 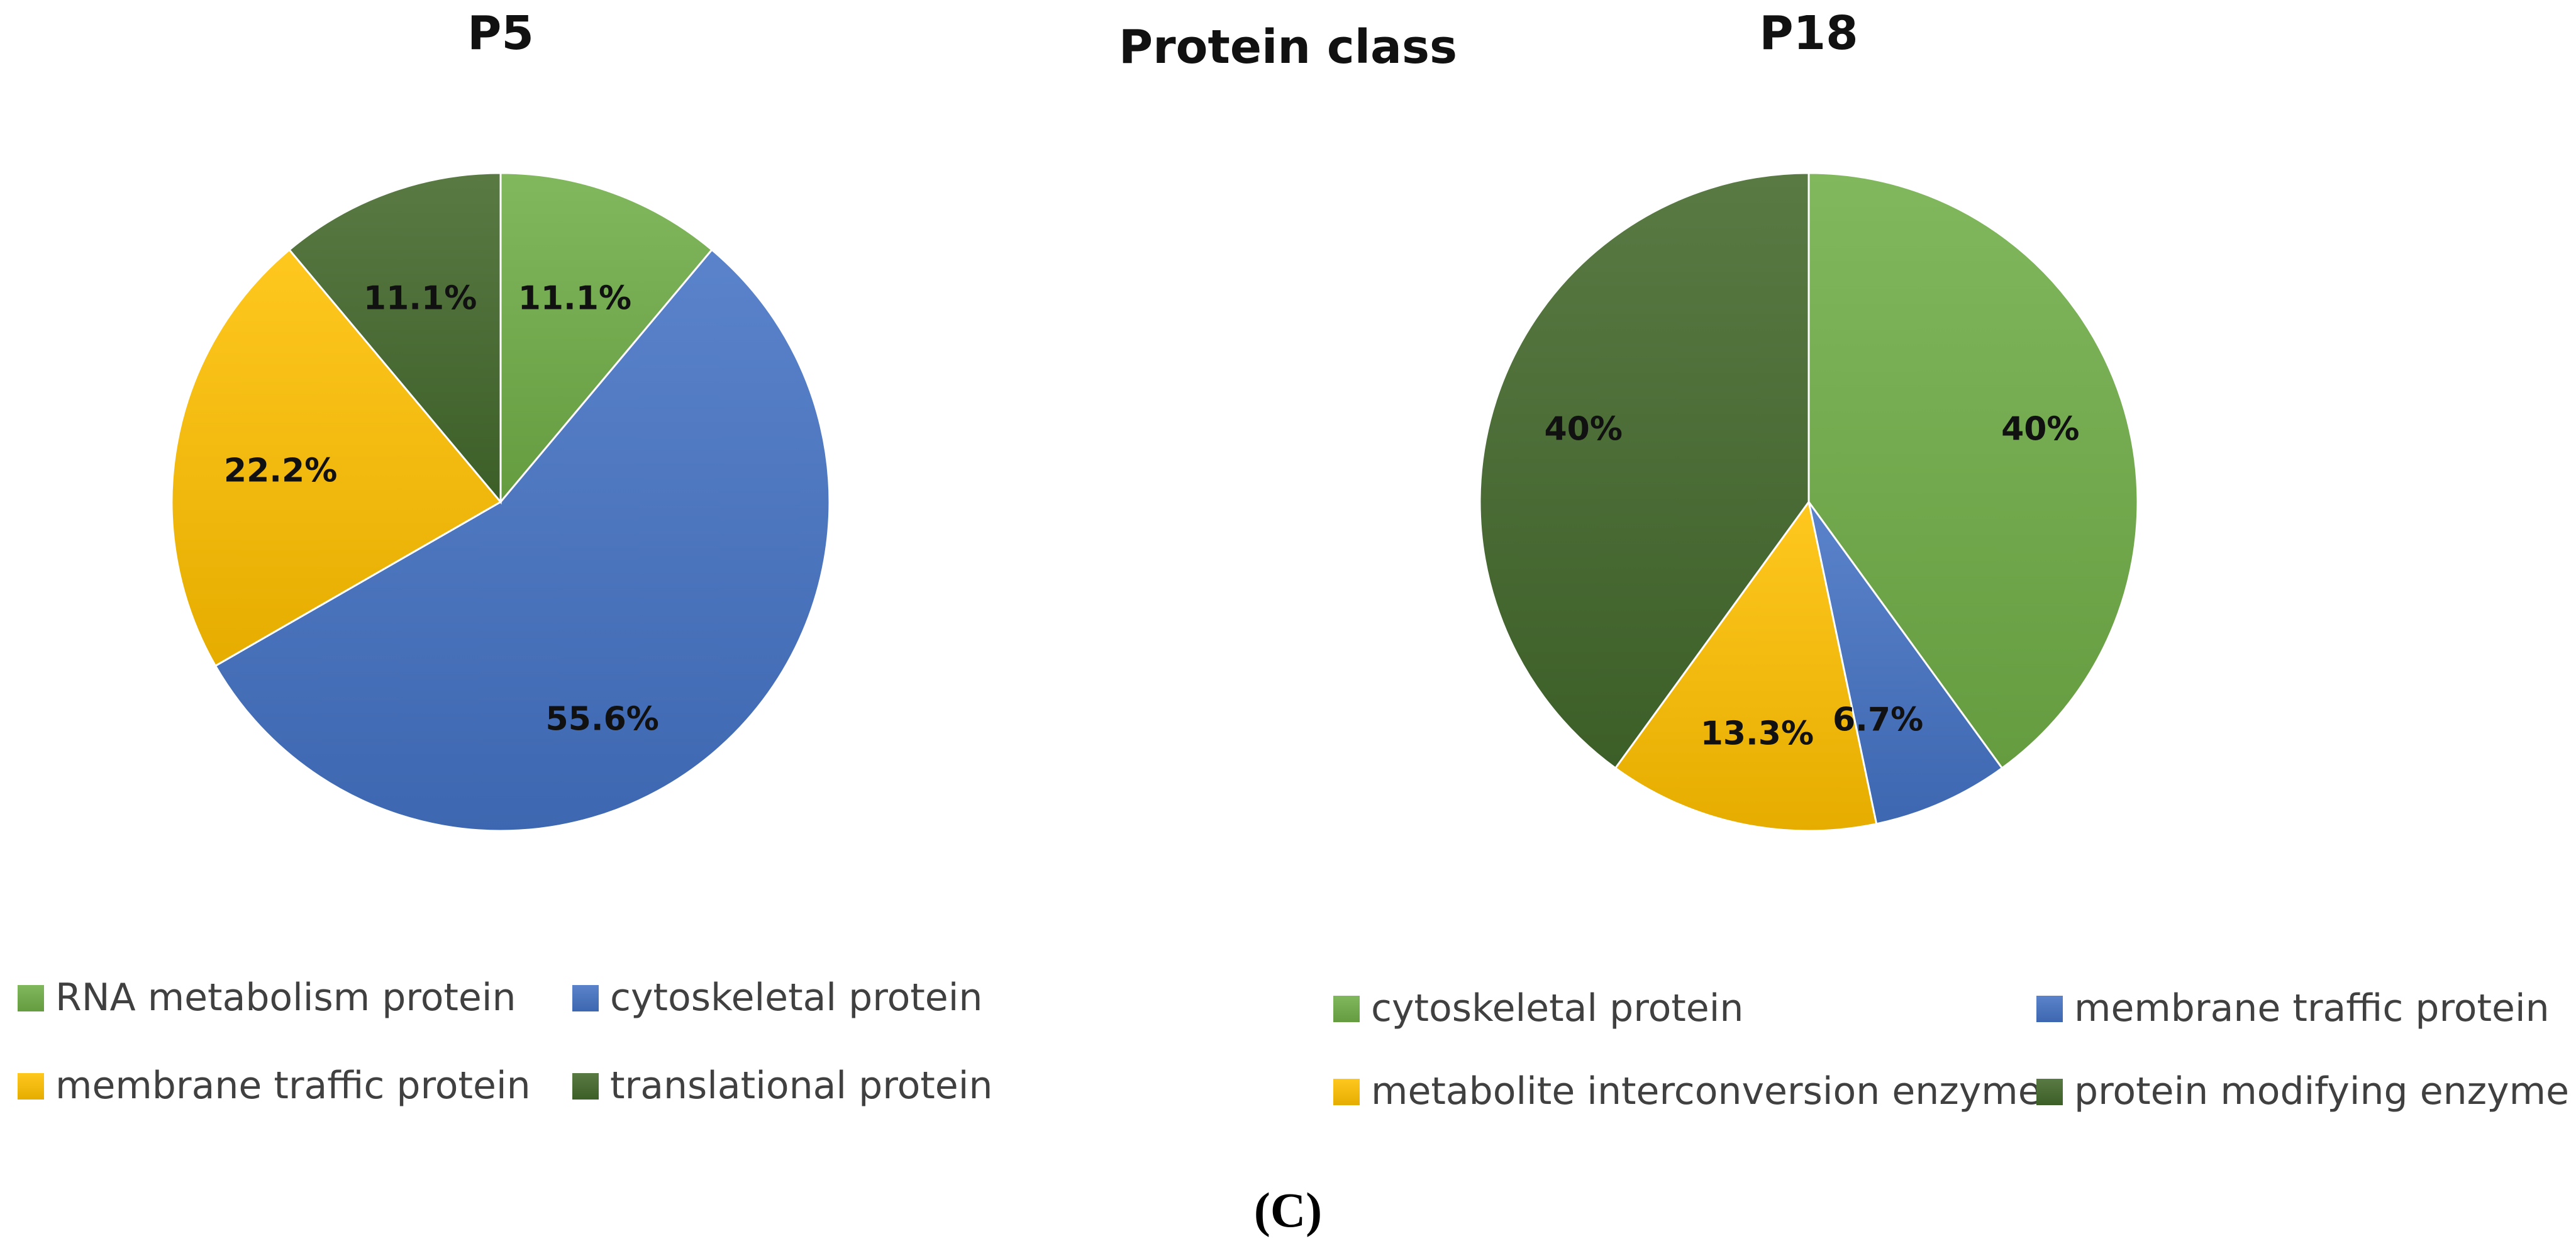 I want to click on pie-slice-translational-protein, so click(x=394, y=339).